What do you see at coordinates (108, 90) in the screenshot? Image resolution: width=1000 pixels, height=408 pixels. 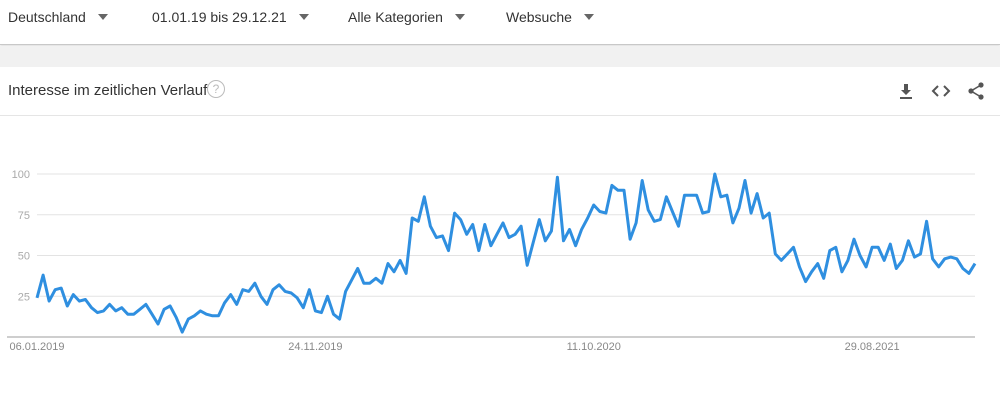 I see `card-title: Interesse im zeitlichen Verlauf` at bounding box center [108, 90].